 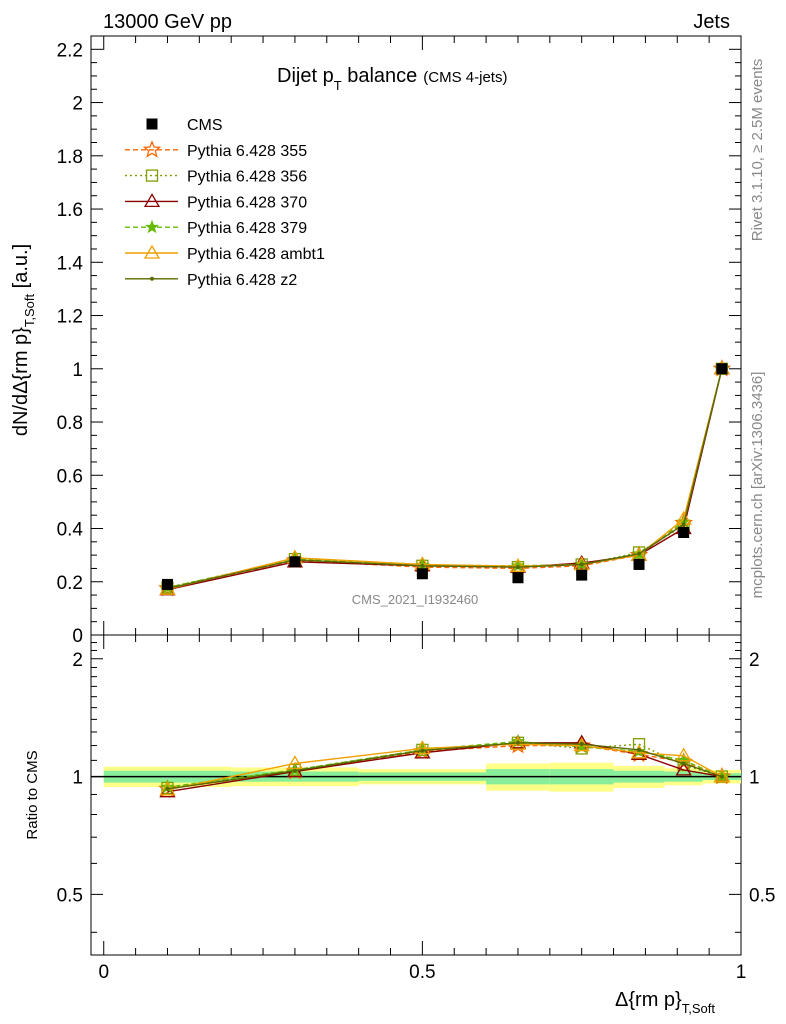 What do you see at coordinates (32, 794) in the screenshot?
I see `y-ratio-label: Ratio to CMS` at bounding box center [32, 794].